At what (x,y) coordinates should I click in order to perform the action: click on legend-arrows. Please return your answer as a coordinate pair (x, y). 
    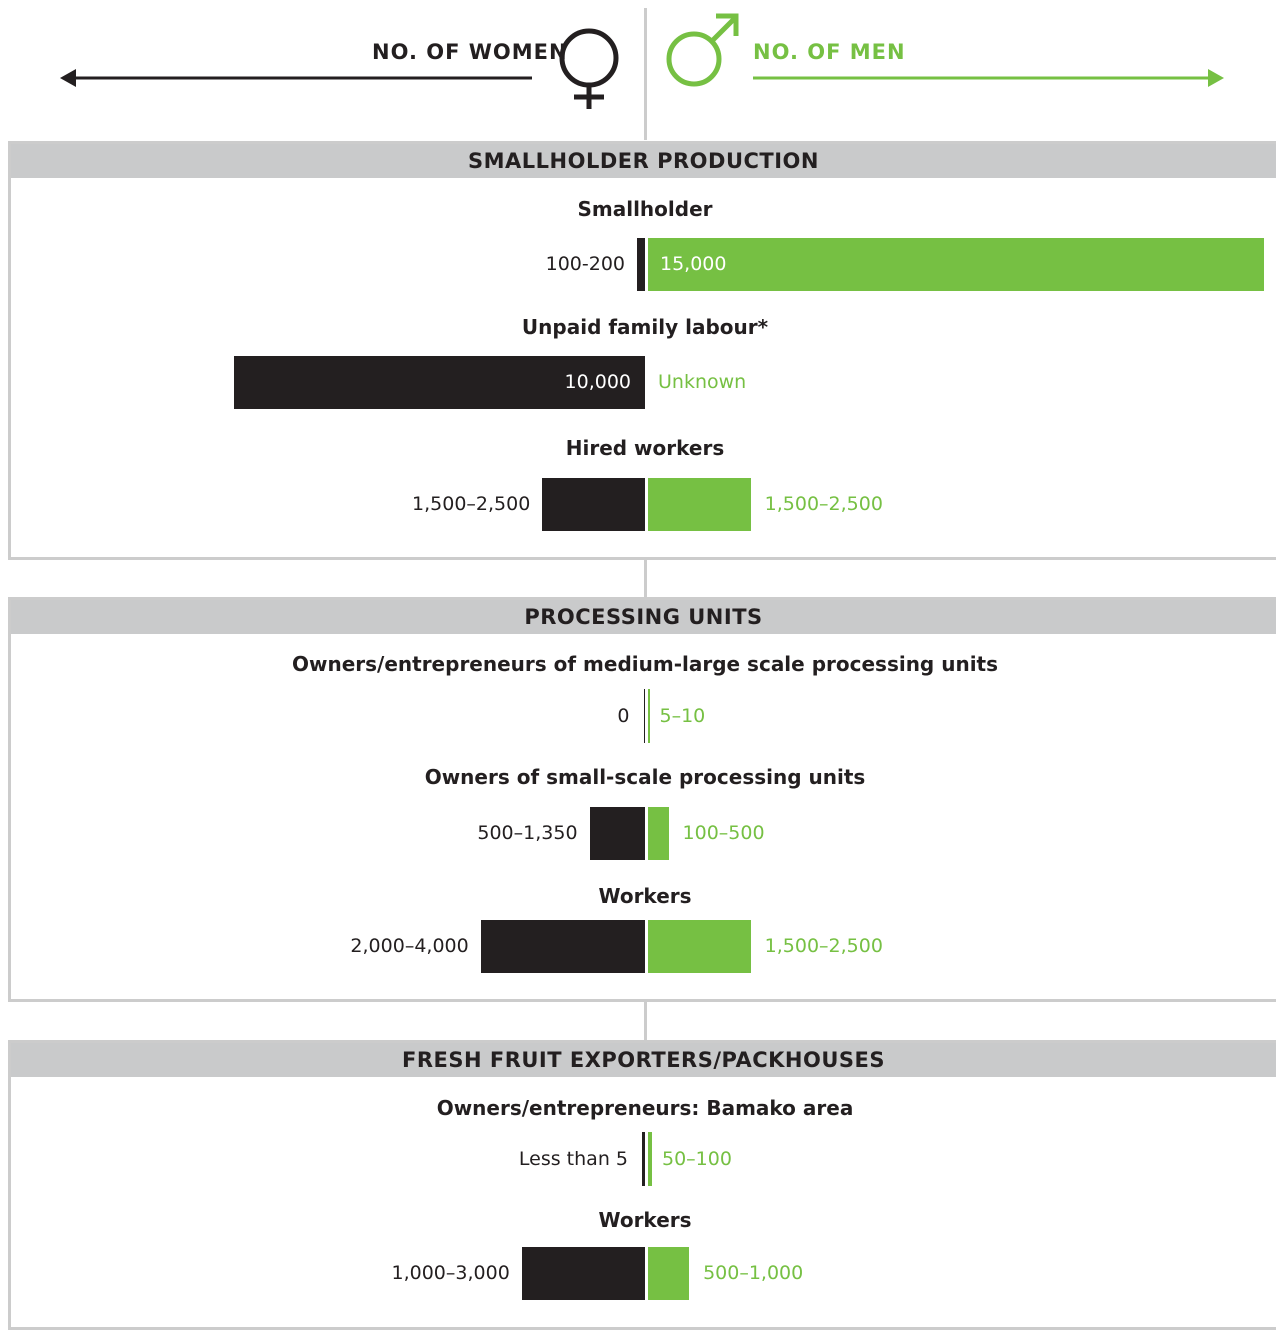
    Looking at the image, I should click on (642, 61).